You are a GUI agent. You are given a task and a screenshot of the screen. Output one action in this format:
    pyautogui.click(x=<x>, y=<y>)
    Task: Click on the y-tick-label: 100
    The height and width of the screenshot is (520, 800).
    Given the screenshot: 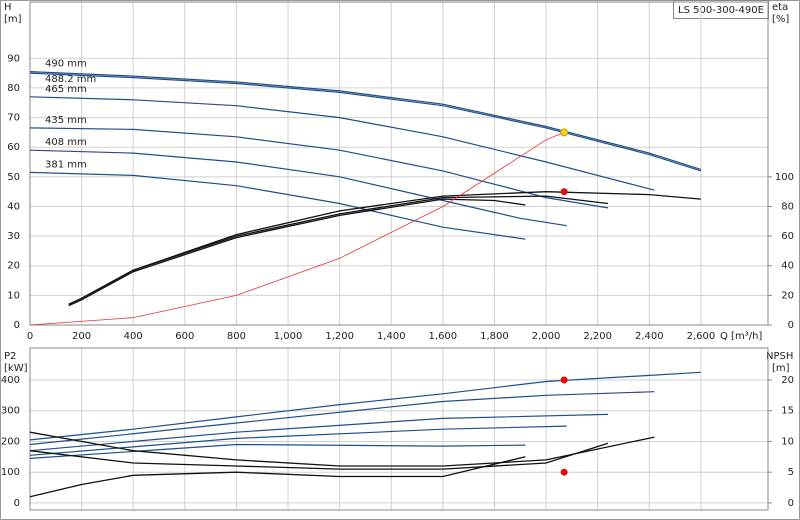 What is the action you would take?
    pyautogui.click(x=10, y=472)
    